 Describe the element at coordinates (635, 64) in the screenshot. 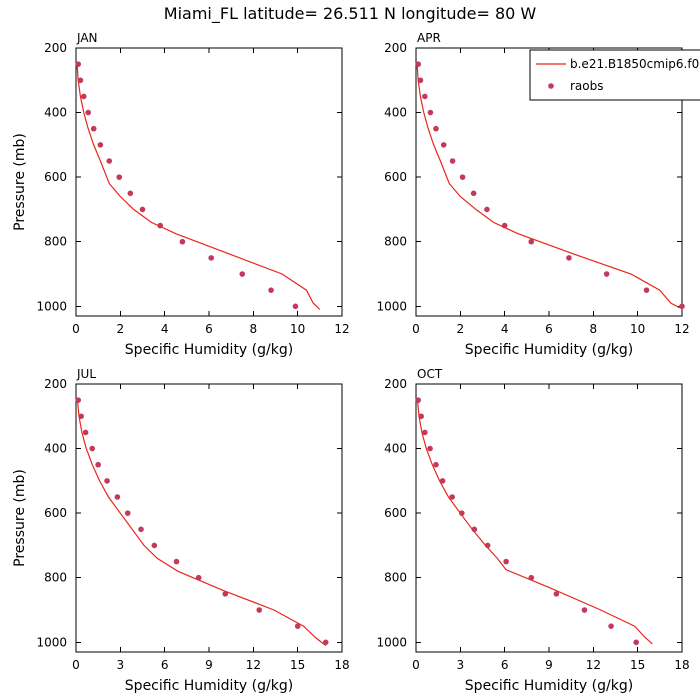

I see `legend-model-label: b.e21.B1850cmip6.f09` at that location.